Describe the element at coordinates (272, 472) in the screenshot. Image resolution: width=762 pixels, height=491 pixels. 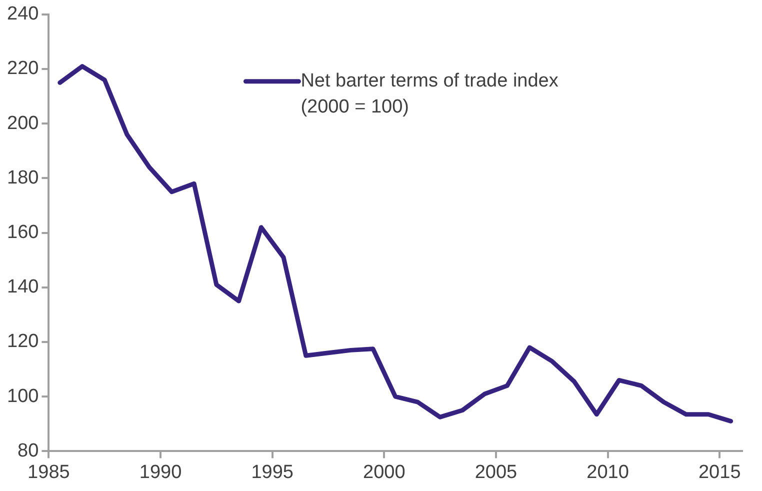
I see `x-tick-label: 1995` at that location.